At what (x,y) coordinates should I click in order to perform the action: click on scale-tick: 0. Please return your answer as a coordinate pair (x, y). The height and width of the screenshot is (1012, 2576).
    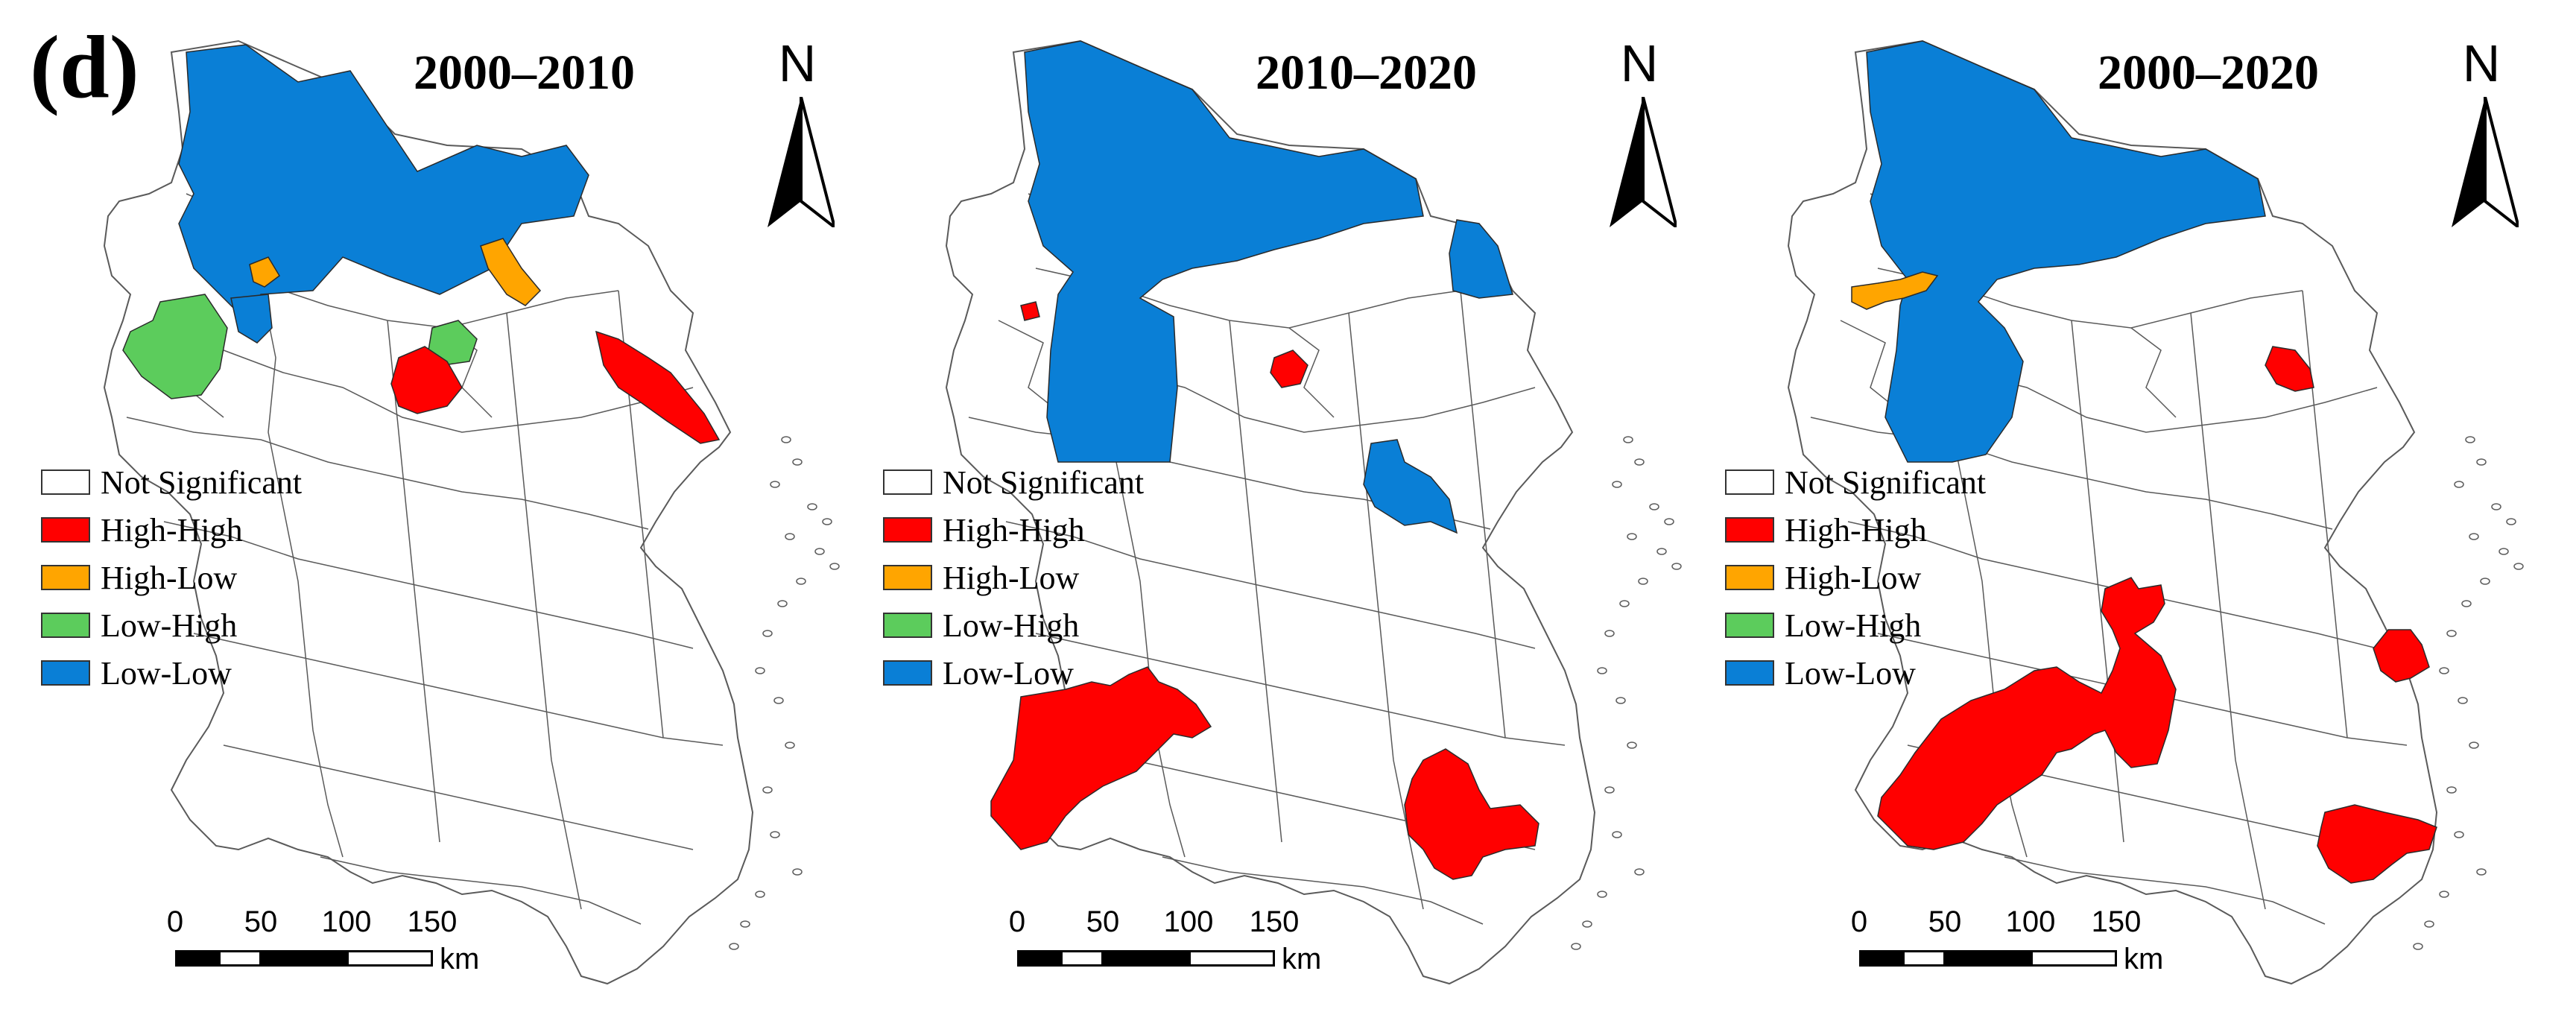
    Looking at the image, I should click on (175, 922).